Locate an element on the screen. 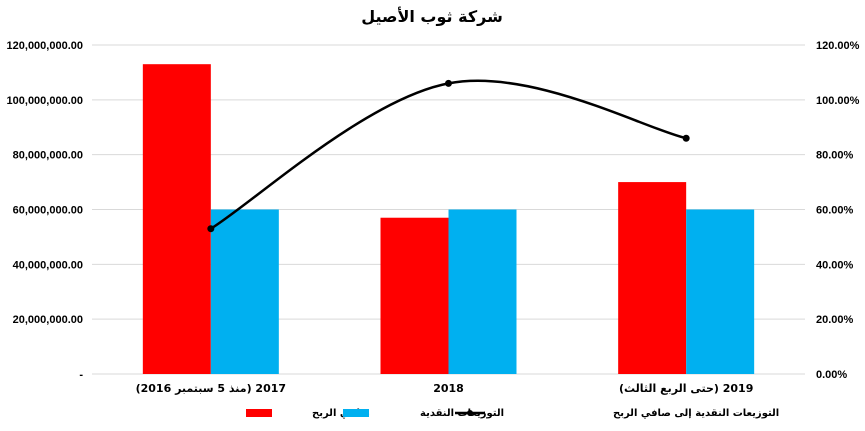 This screenshot has width=865, height=431. y-left-tick-label: - is located at coordinates (81, 375).